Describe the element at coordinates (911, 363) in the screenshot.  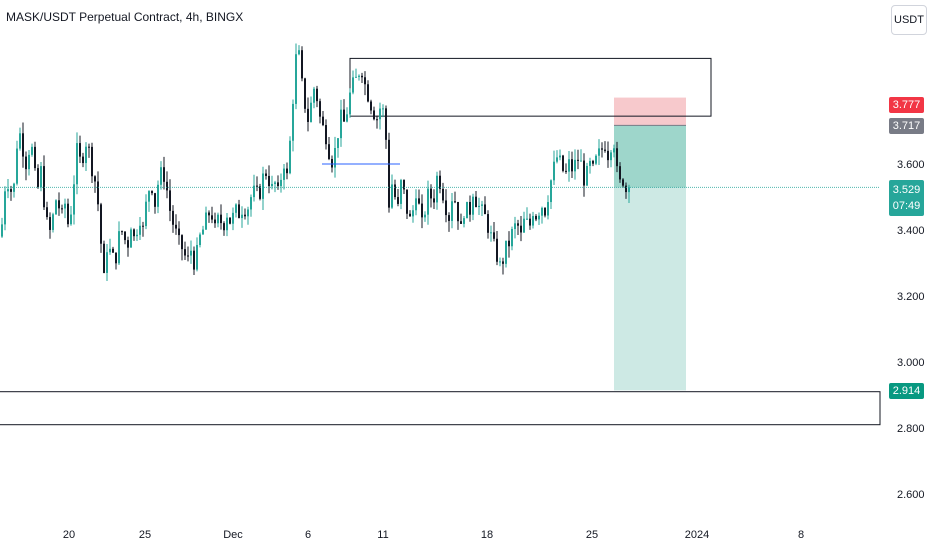
I see `y-tick-label: 3.000` at that location.